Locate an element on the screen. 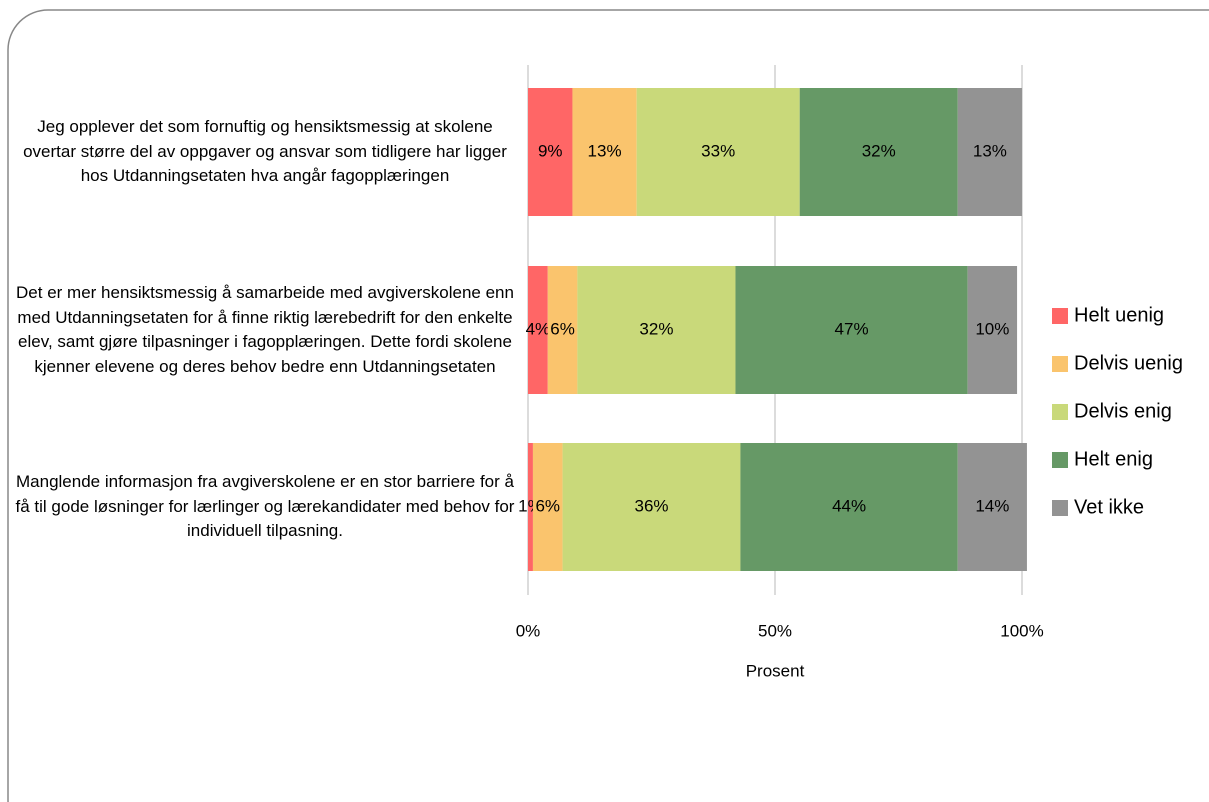  data-label: 14% is located at coordinates (992, 505).